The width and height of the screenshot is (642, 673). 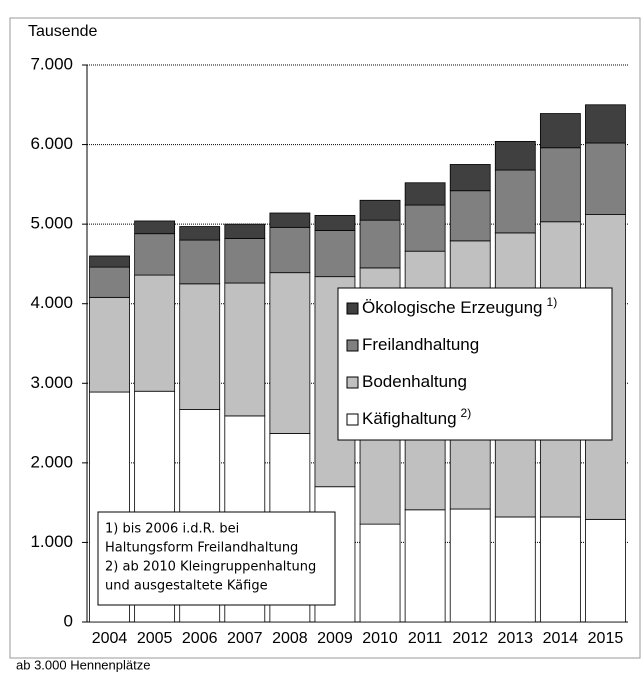 I want to click on x-tick-label: 2004, so click(x=110, y=638).